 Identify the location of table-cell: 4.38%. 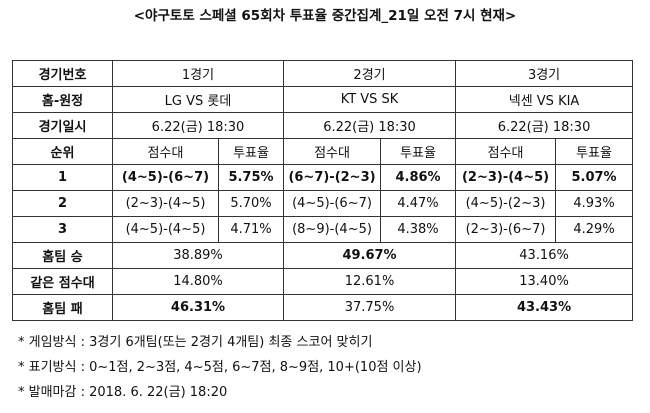
(418, 229).